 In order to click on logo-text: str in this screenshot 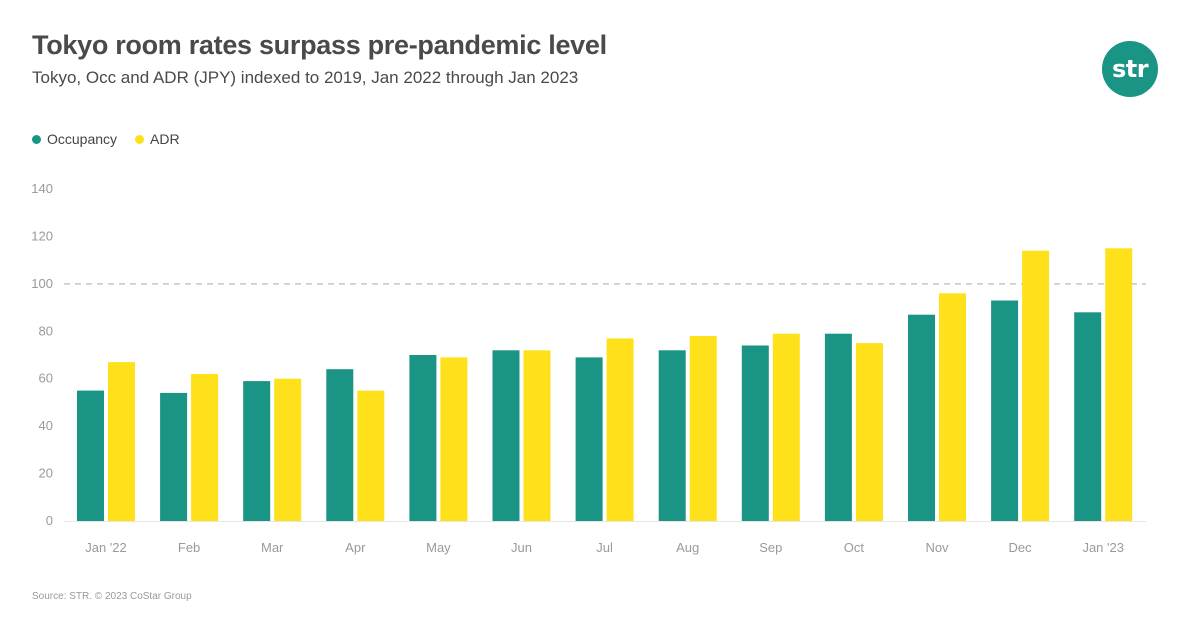, I will do `click(1130, 69)`.